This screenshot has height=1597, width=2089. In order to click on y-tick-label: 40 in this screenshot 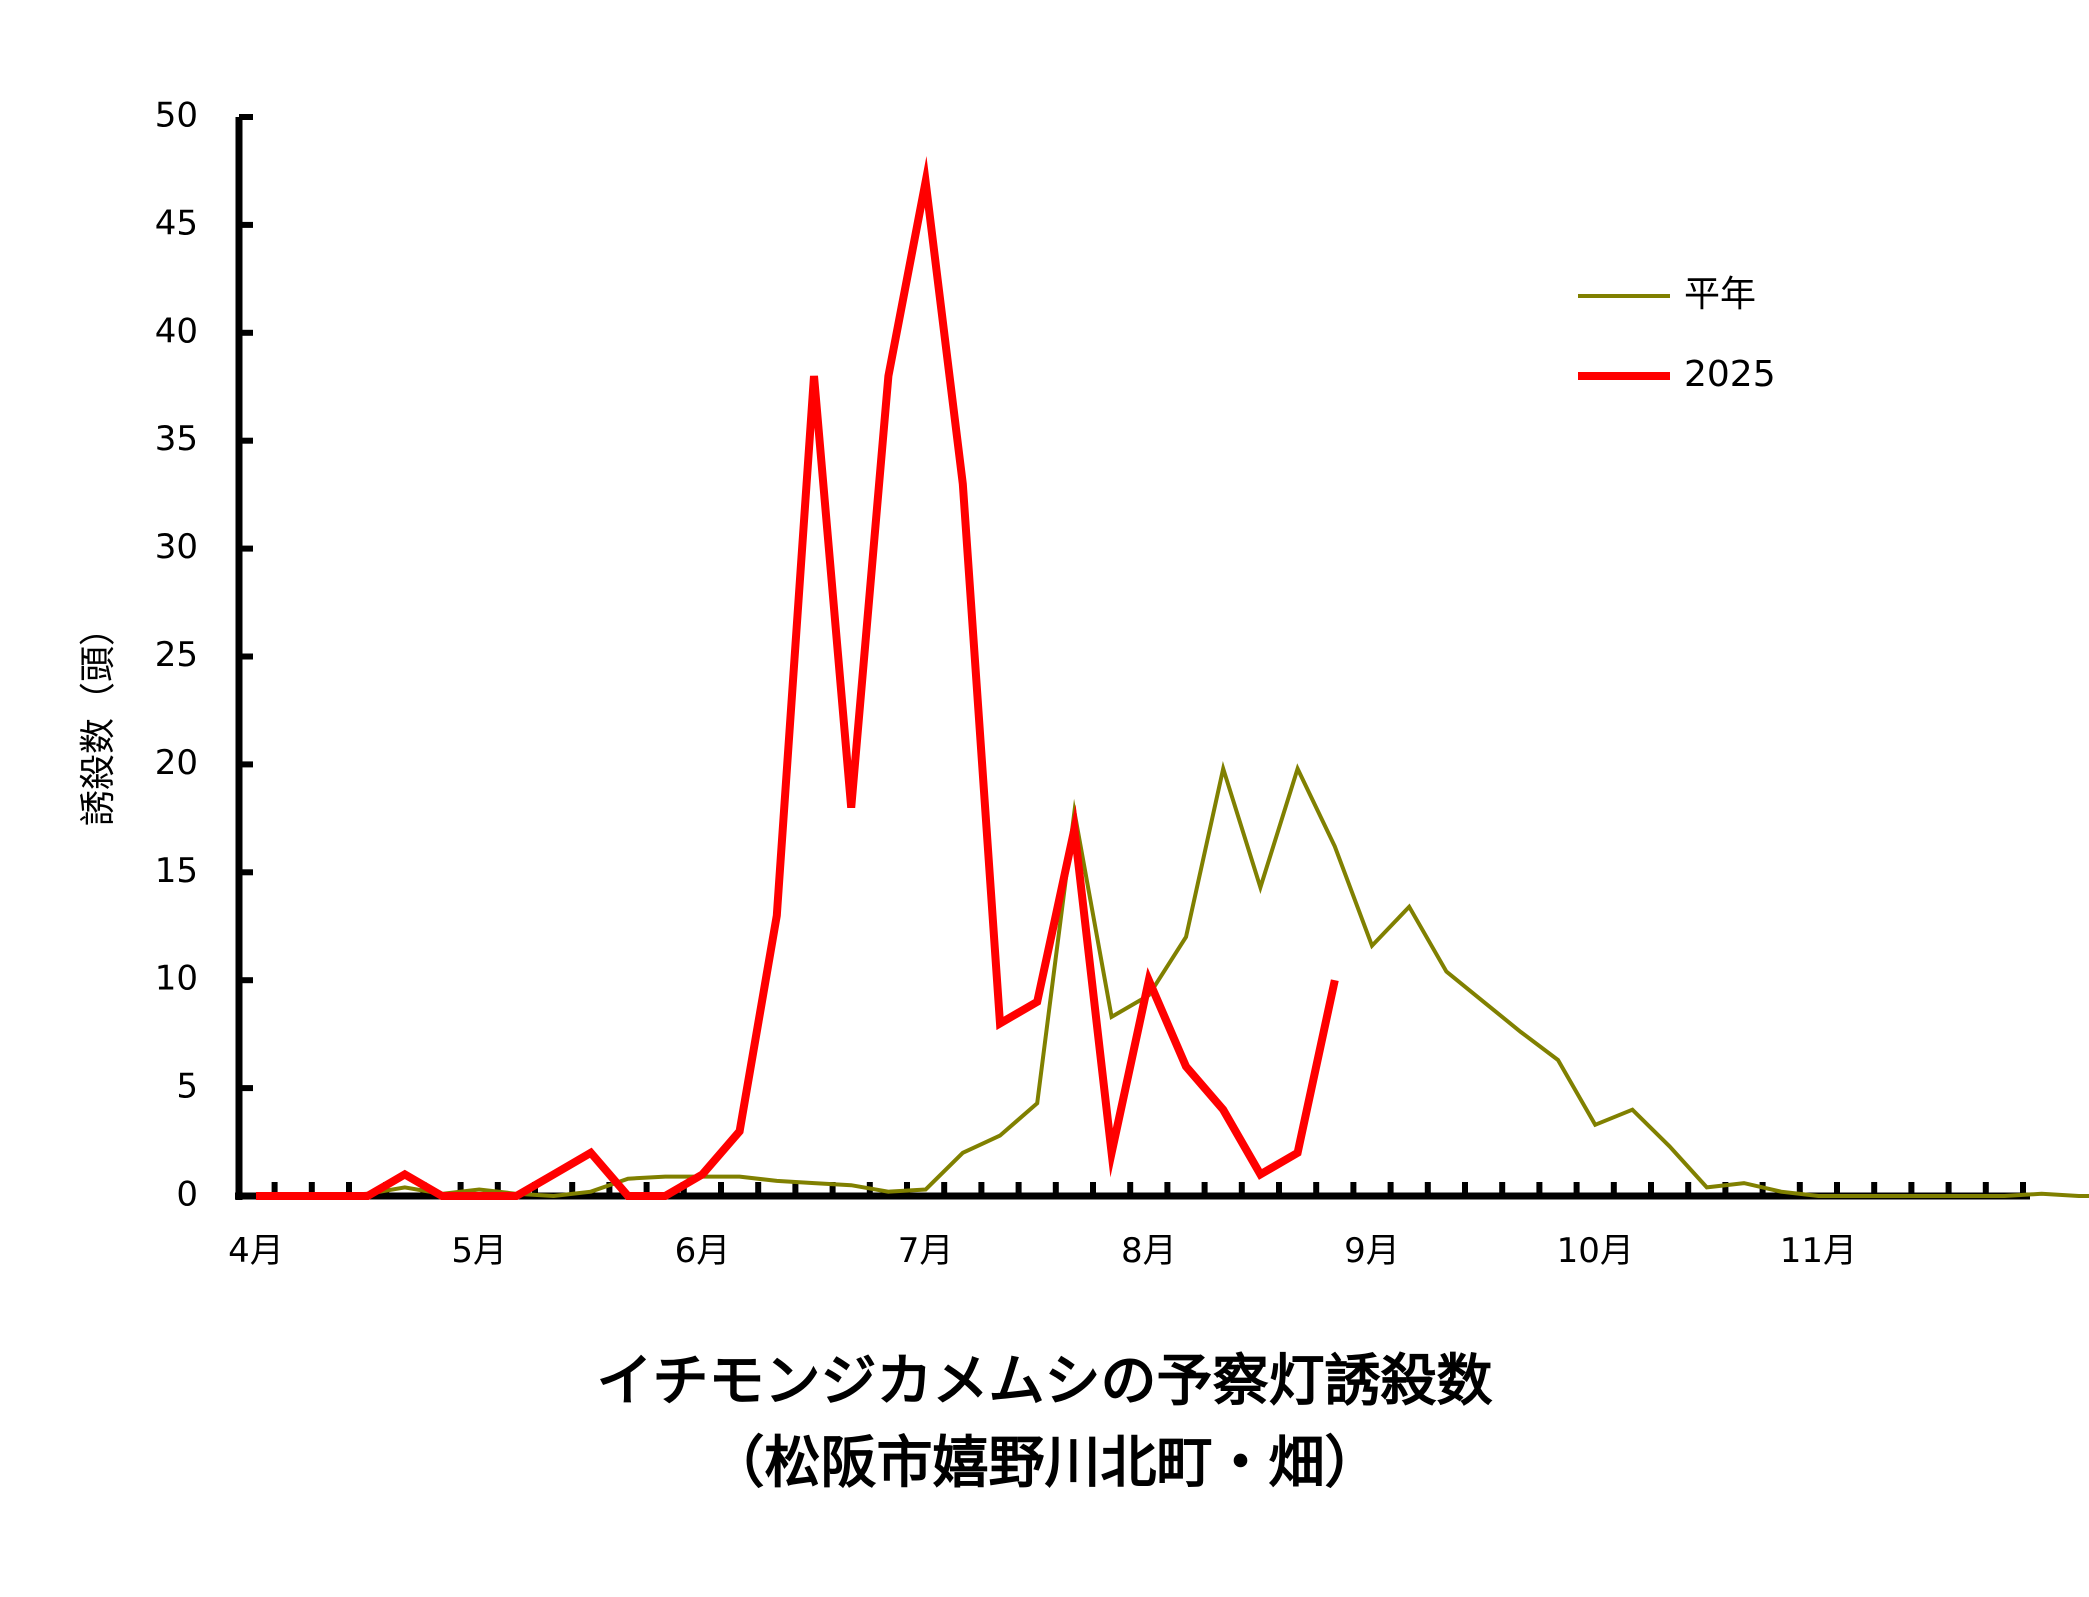, I will do `click(176, 331)`.